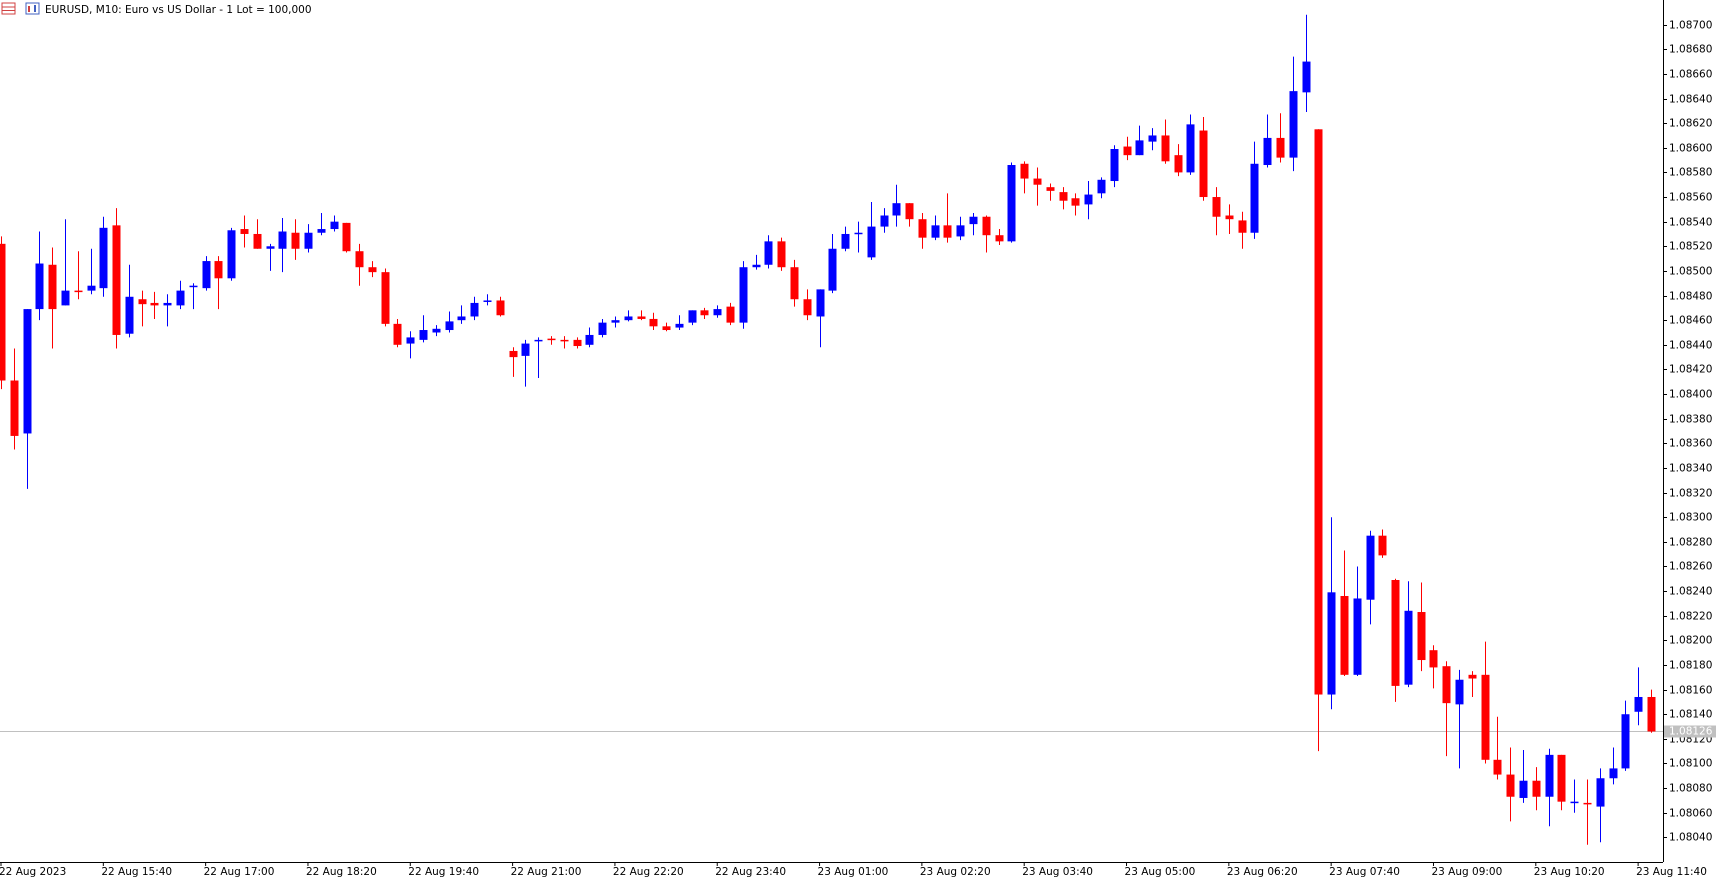  What do you see at coordinates (1690, 100) in the screenshot?
I see `y-tick-label: 1.08640` at bounding box center [1690, 100].